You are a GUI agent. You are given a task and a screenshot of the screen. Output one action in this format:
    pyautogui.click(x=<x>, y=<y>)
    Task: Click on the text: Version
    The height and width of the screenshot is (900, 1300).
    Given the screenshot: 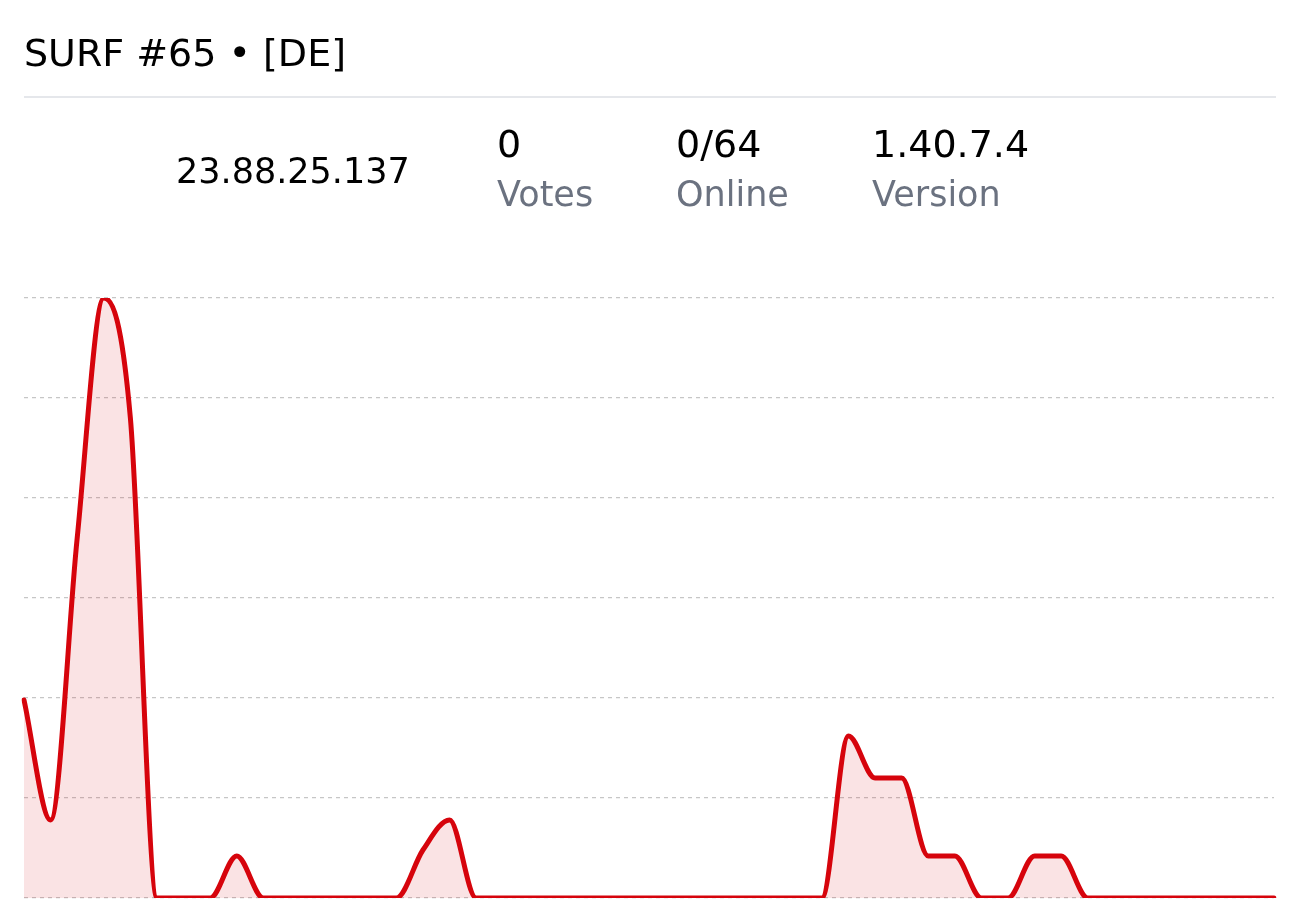 What is the action you would take?
    pyautogui.click(x=937, y=194)
    